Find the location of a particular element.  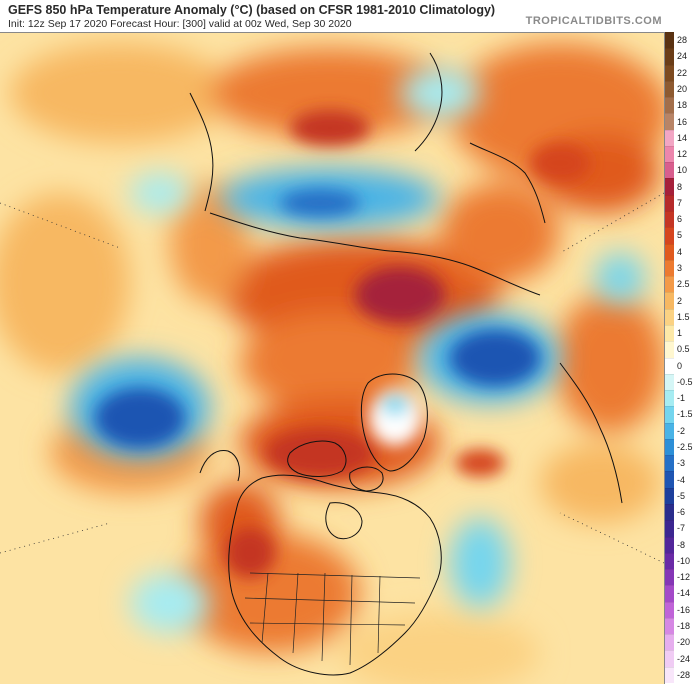

colorbar-label: 7 is located at coordinates (680, 202).